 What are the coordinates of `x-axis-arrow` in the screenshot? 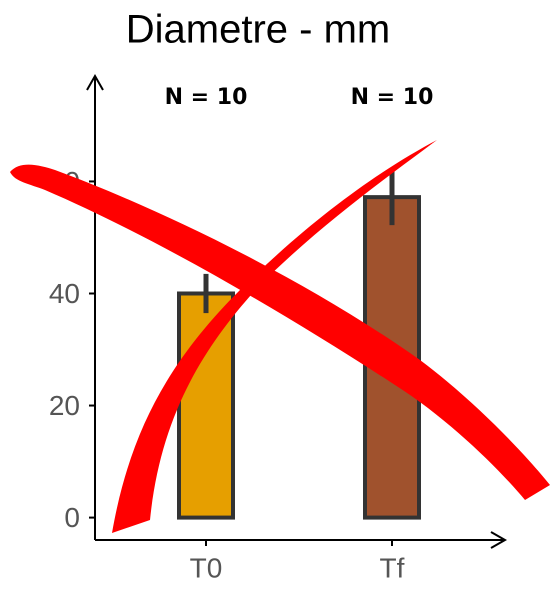 It's located at (499, 540).